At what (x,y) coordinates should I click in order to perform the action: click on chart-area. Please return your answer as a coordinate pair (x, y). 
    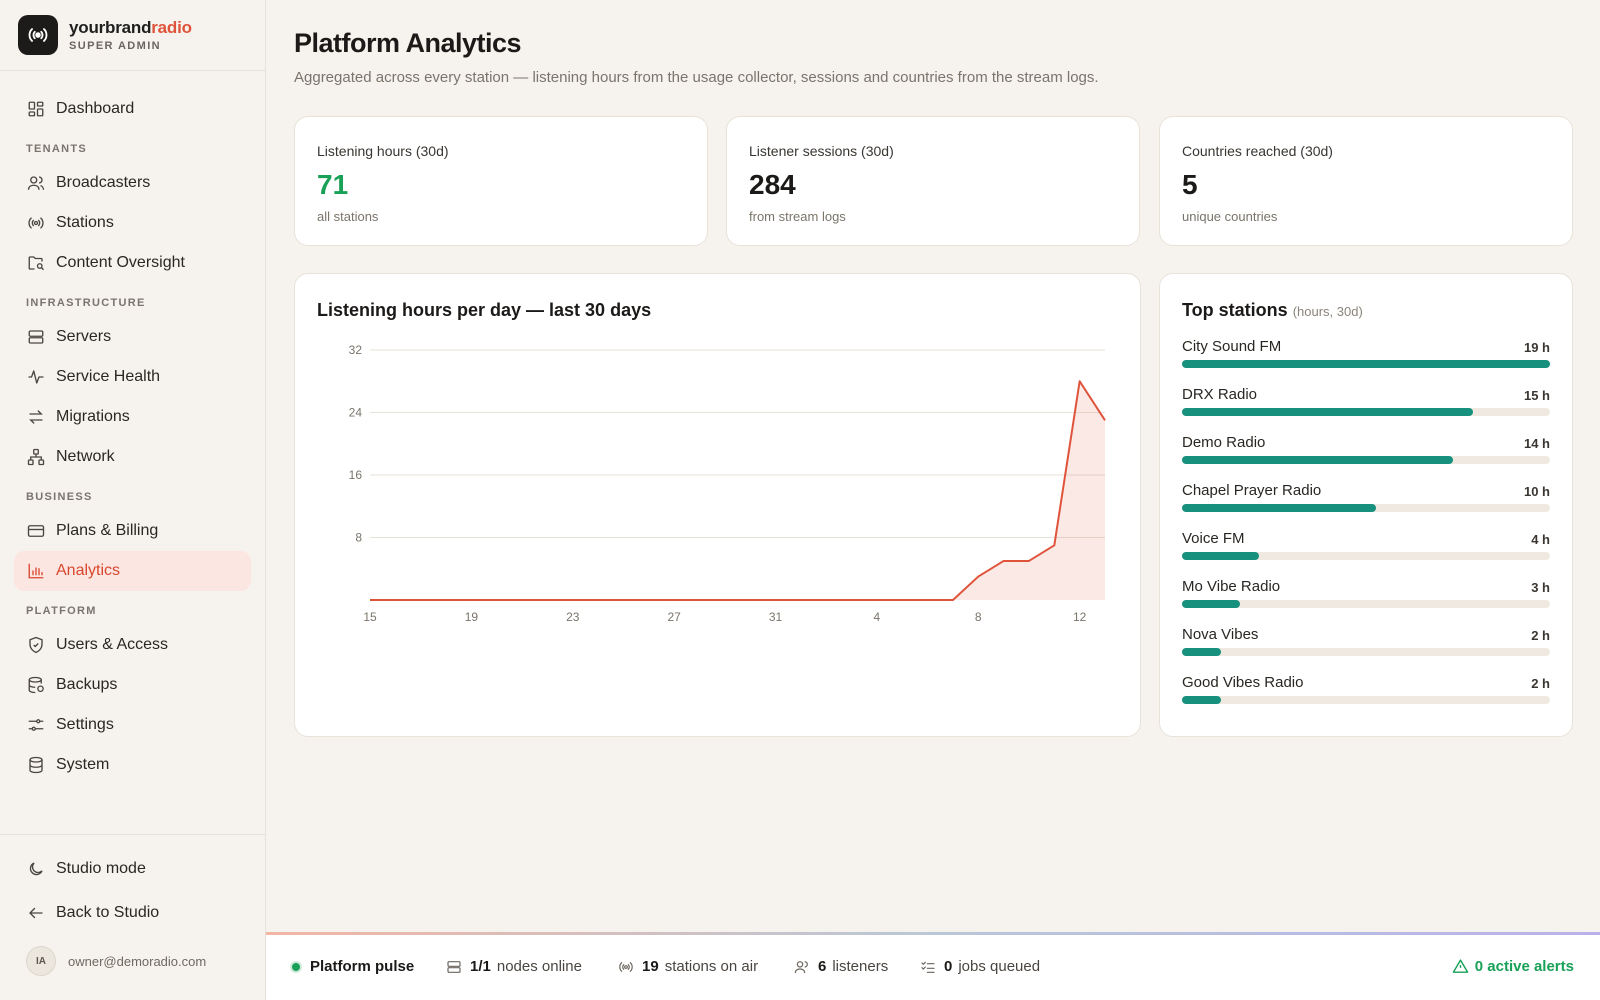
    Looking at the image, I should click on (737, 490).